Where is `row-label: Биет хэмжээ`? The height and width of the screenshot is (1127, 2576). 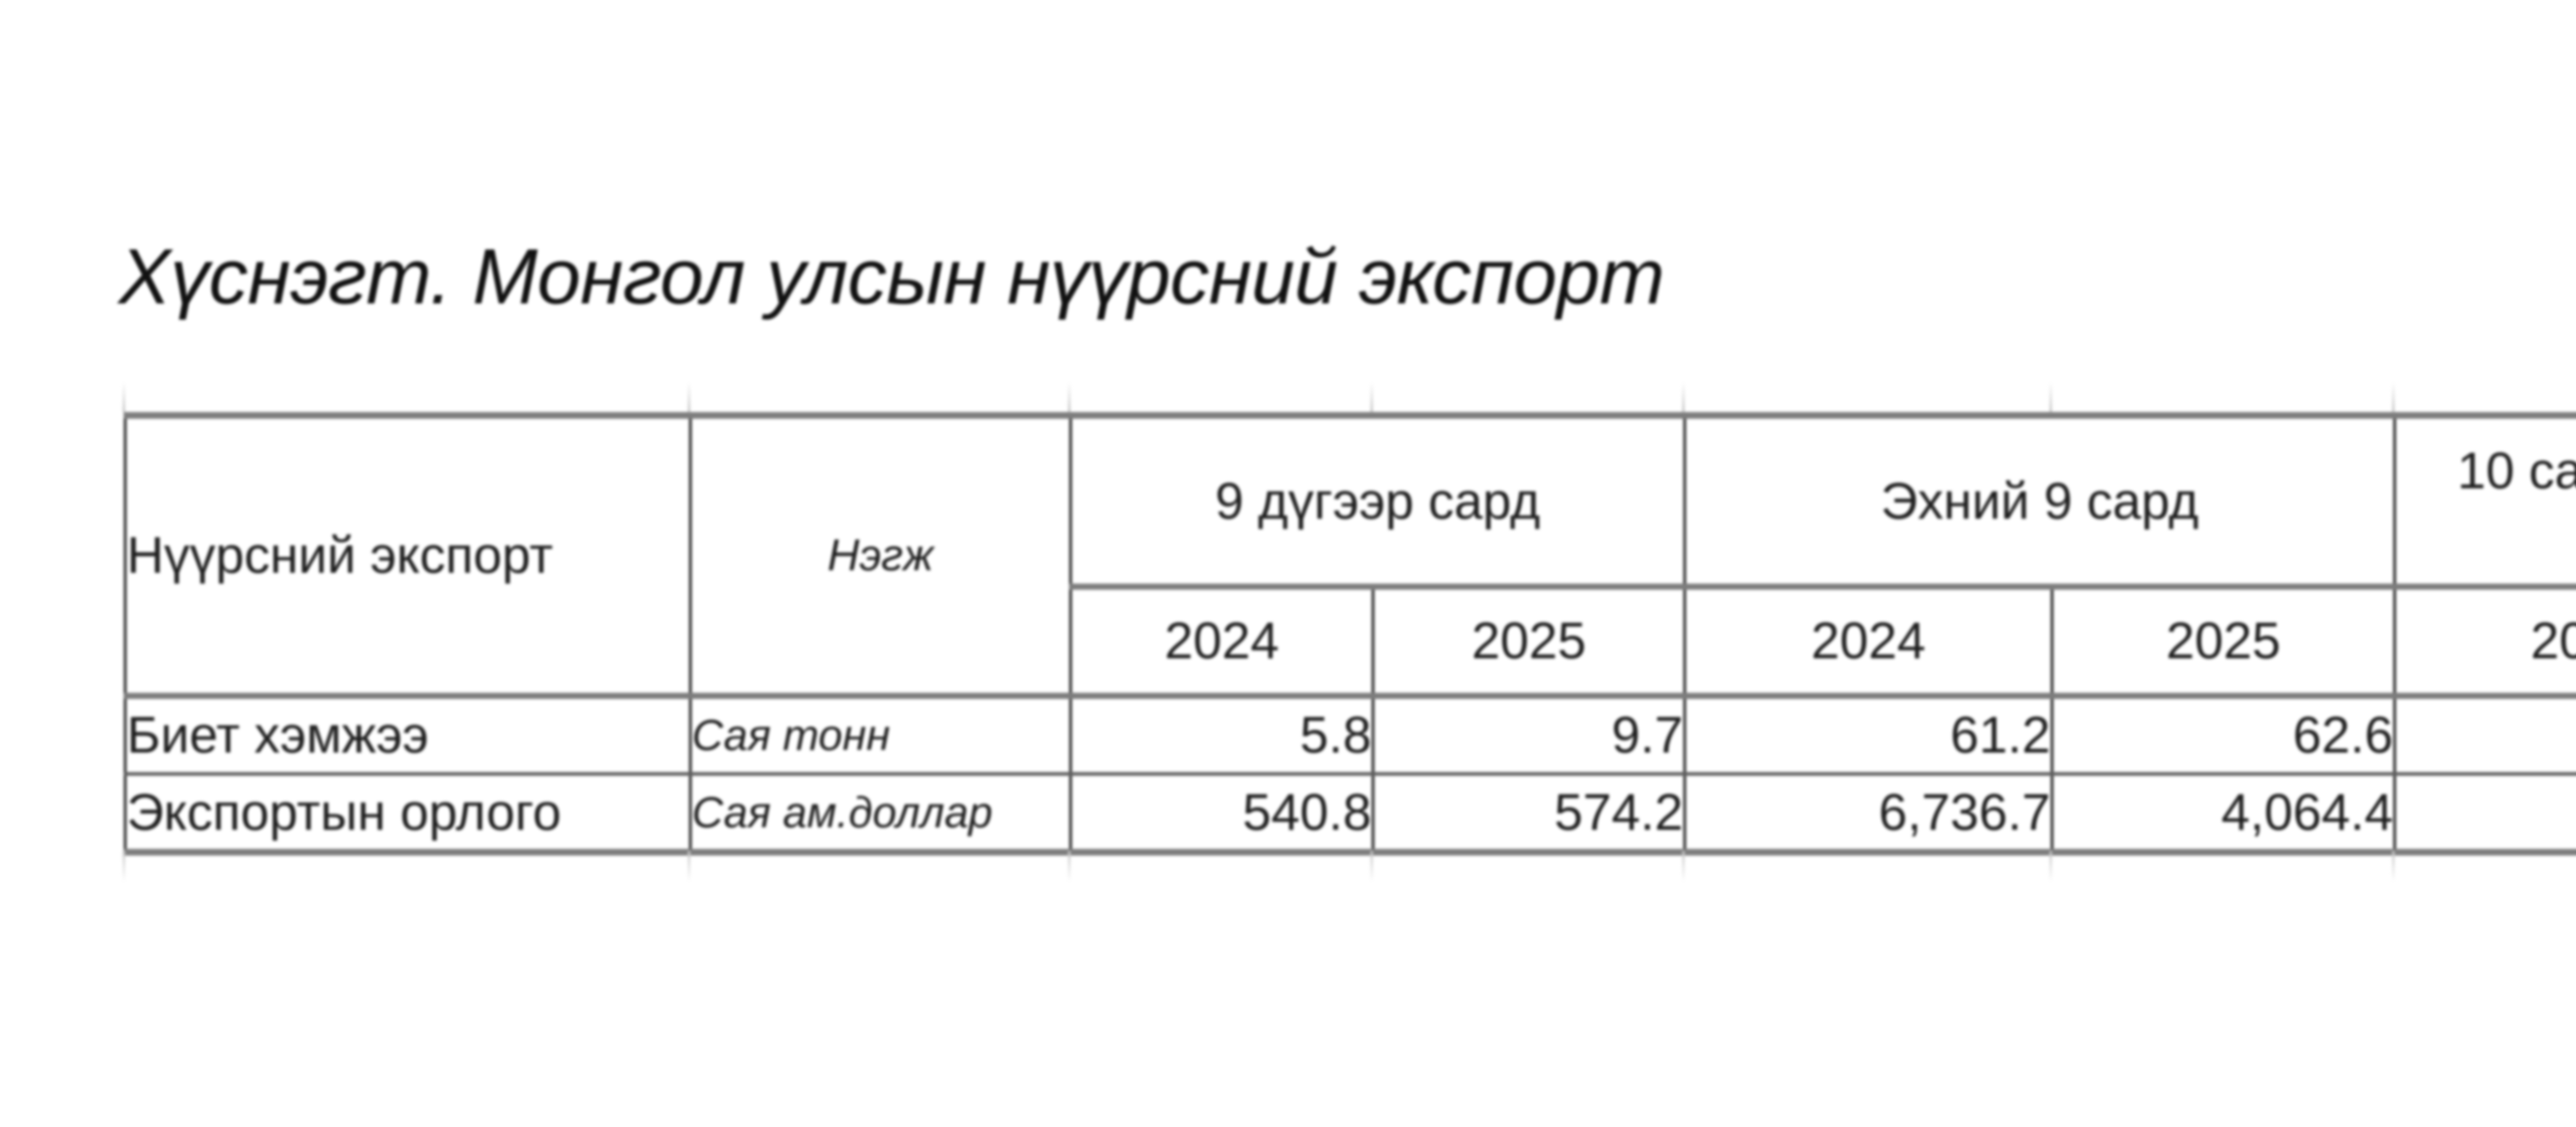 row-label: Биет хэмжээ is located at coordinates (408, 734).